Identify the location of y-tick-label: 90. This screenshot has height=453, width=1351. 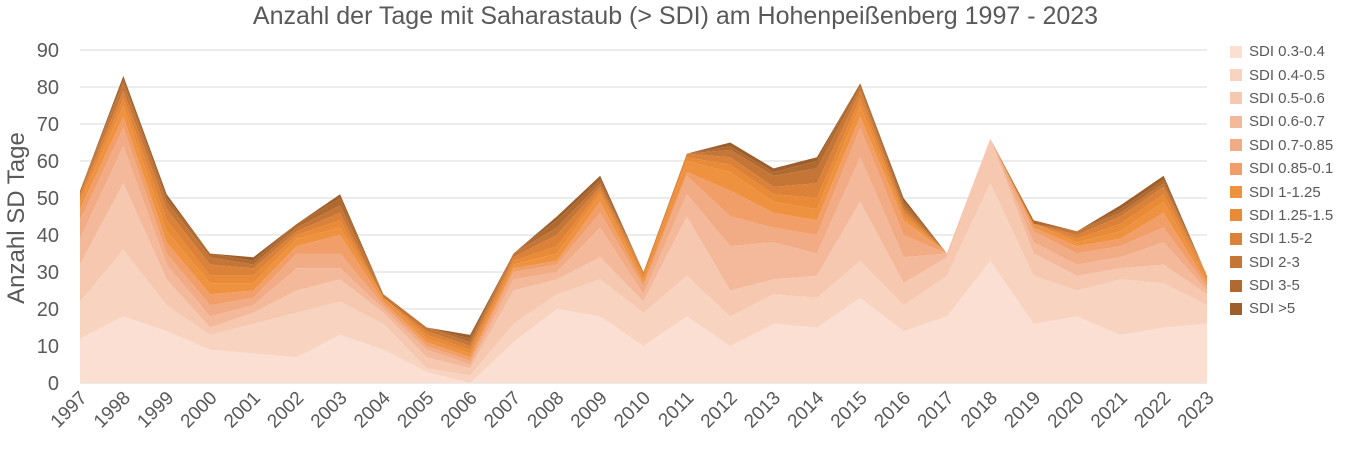
(48, 51).